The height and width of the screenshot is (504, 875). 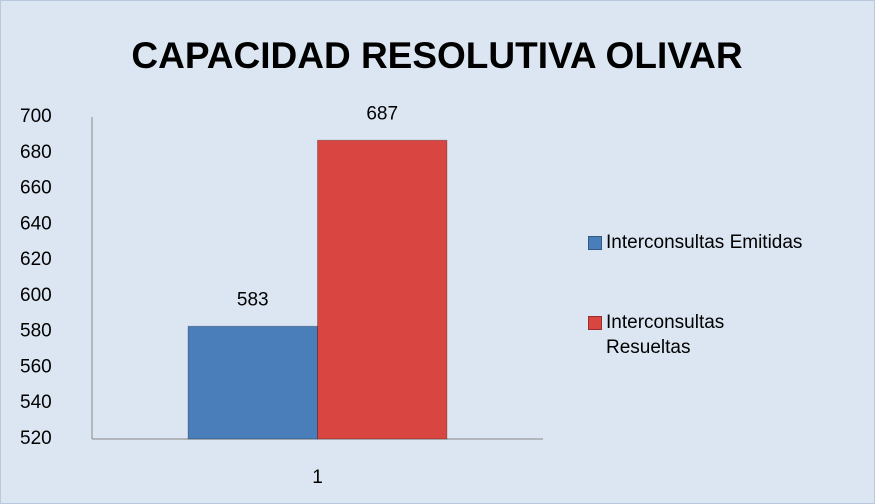 I want to click on legend-label: Interconsultas Emitidas, so click(x=704, y=242).